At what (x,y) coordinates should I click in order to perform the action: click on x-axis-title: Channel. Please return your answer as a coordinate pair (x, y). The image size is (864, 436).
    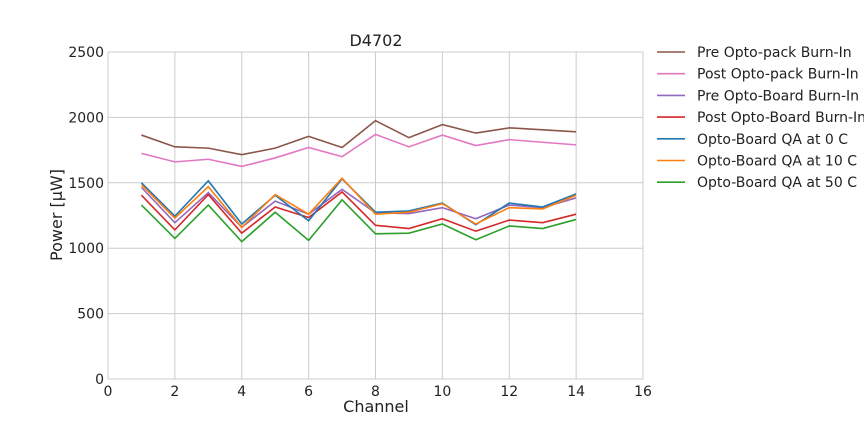
    Looking at the image, I should click on (376, 406).